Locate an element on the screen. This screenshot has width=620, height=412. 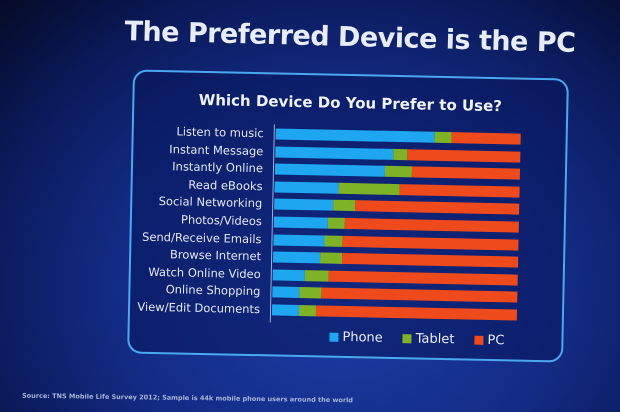
category-label: Photos/Videos is located at coordinates (221, 220).